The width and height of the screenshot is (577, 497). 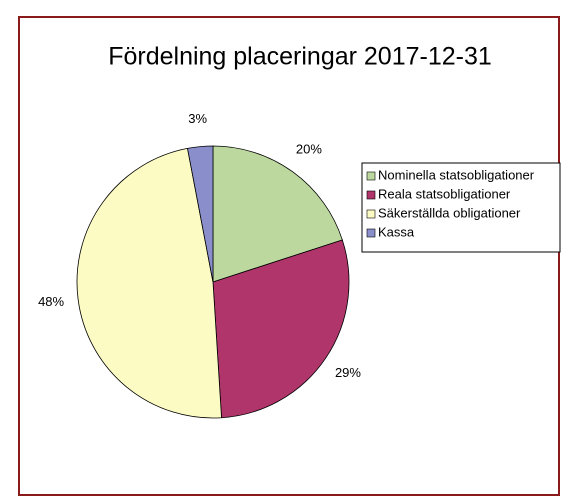 What do you see at coordinates (444, 193) in the screenshot?
I see `legend-label: Reala statsobligationer` at bounding box center [444, 193].